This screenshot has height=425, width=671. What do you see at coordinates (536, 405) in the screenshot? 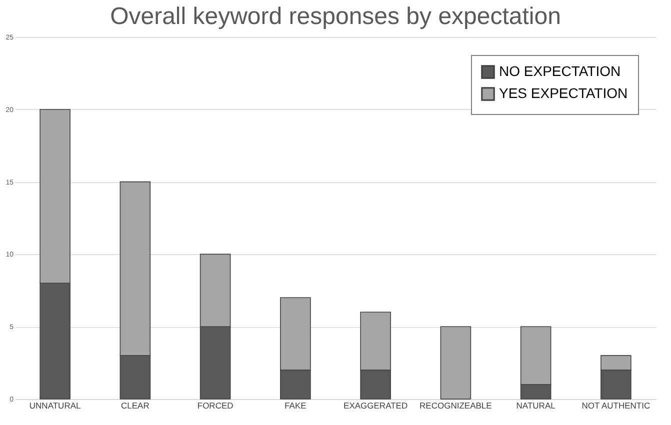
I see `x-tick-label: NATURAL` at bounding box center [536, 405].